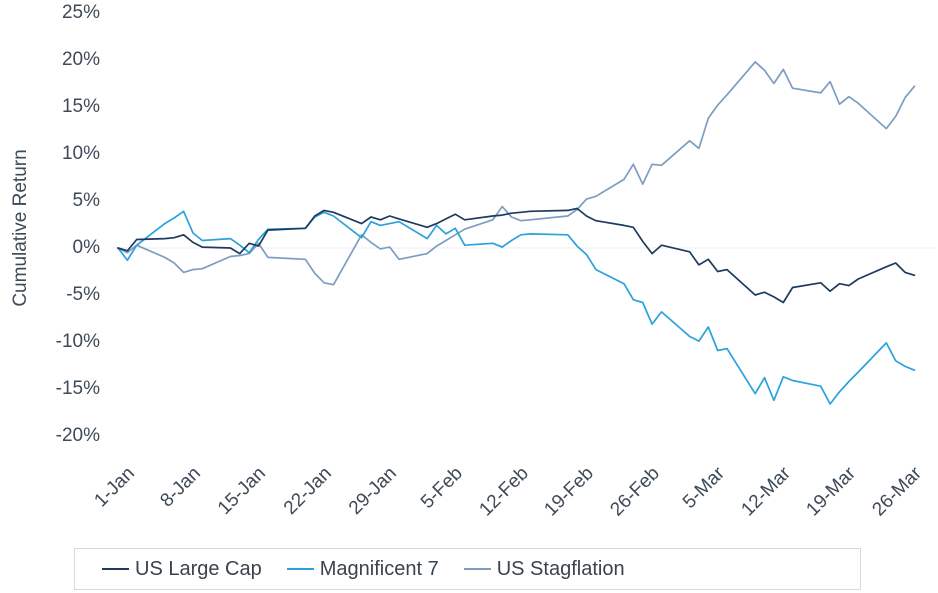  I want to click on legend-item-magnificent-7: Magnificent 7, so click(362, 569).